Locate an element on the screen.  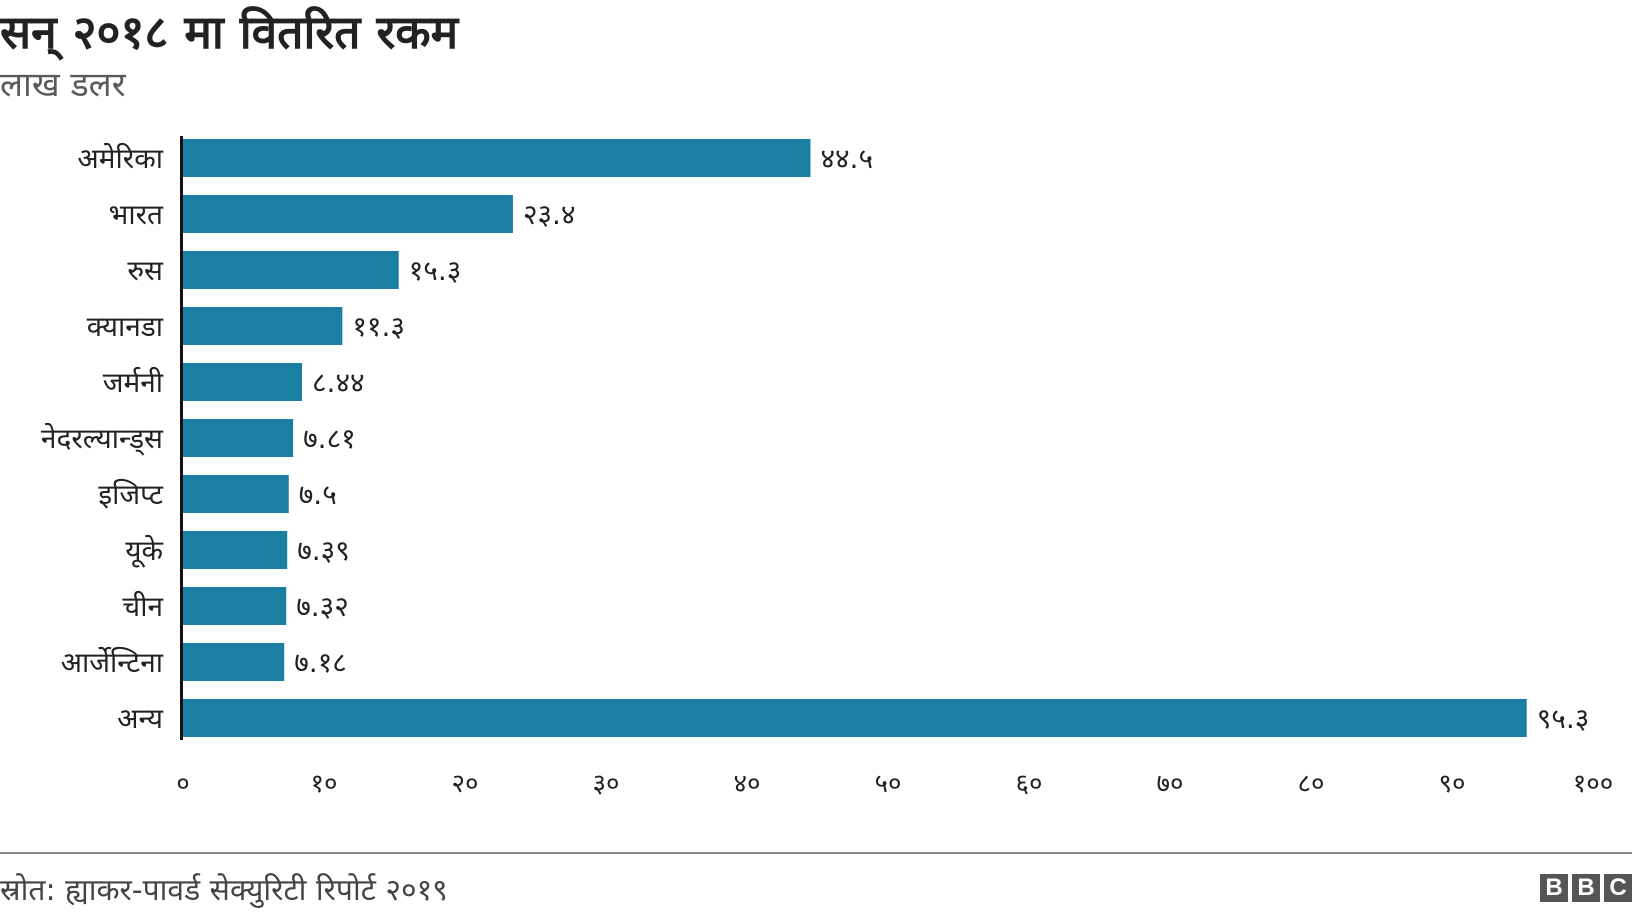
category-label: नेदरल्यान्ड्स is located at coordinates (102, 439).